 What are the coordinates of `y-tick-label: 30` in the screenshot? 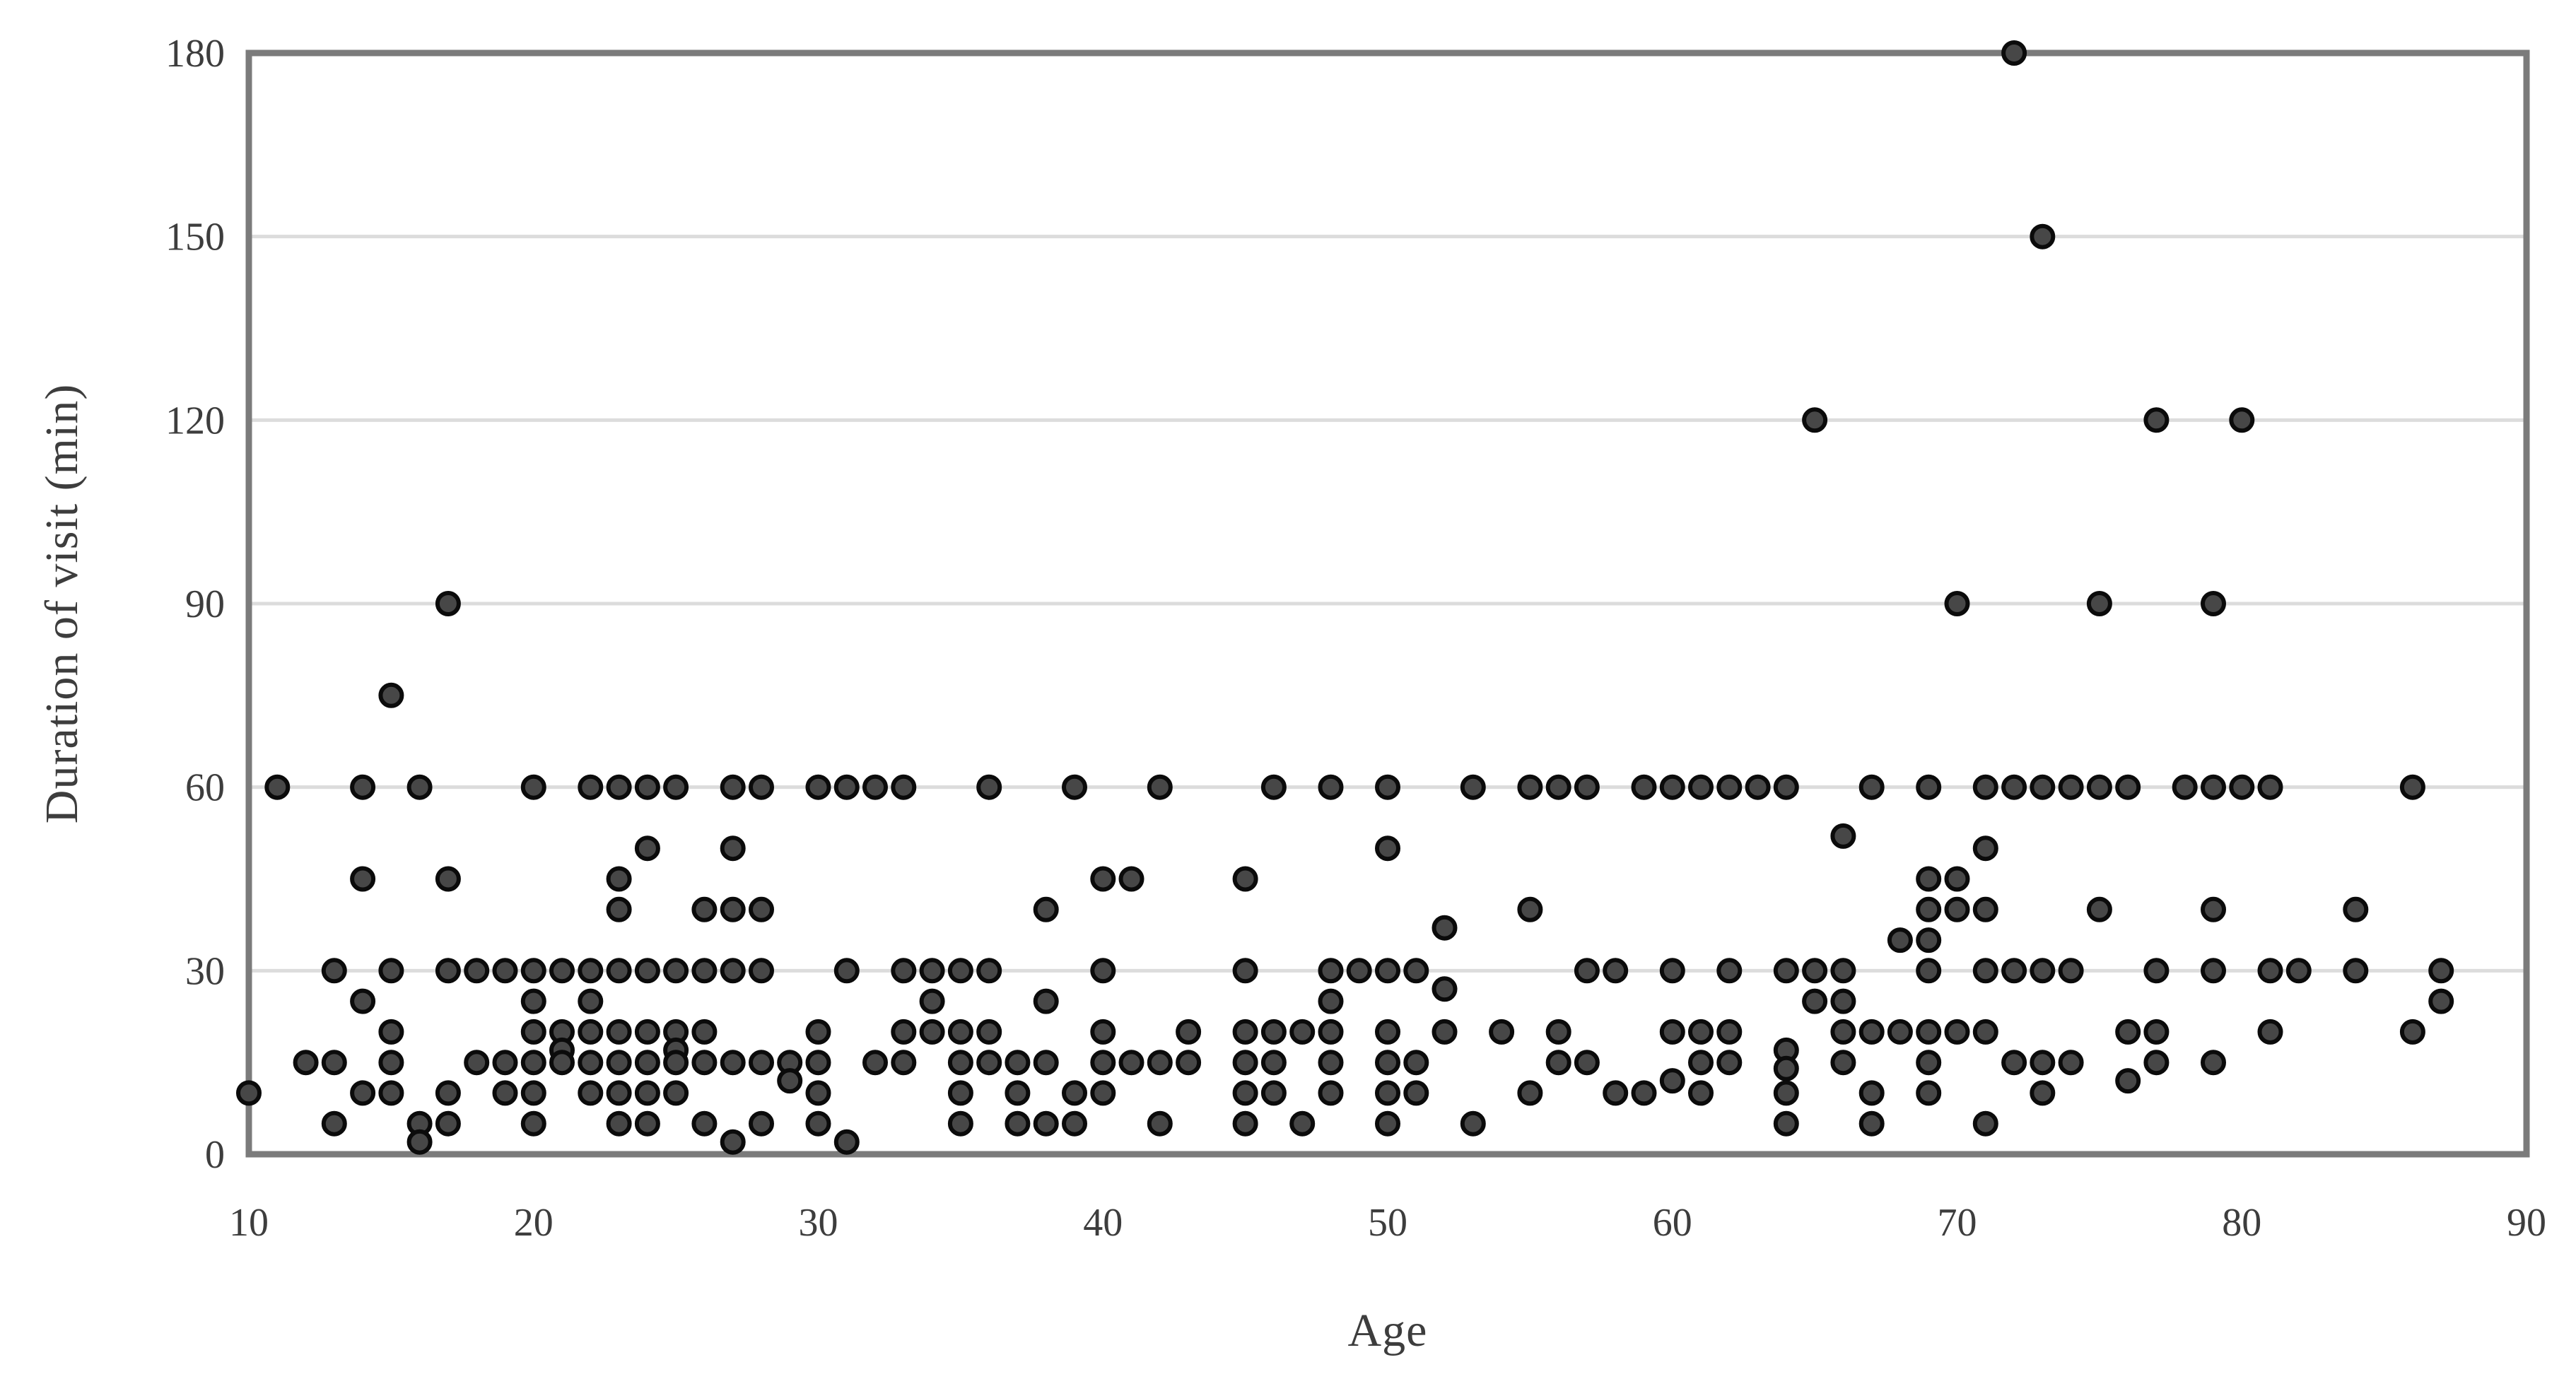 It's located at (205, 971).